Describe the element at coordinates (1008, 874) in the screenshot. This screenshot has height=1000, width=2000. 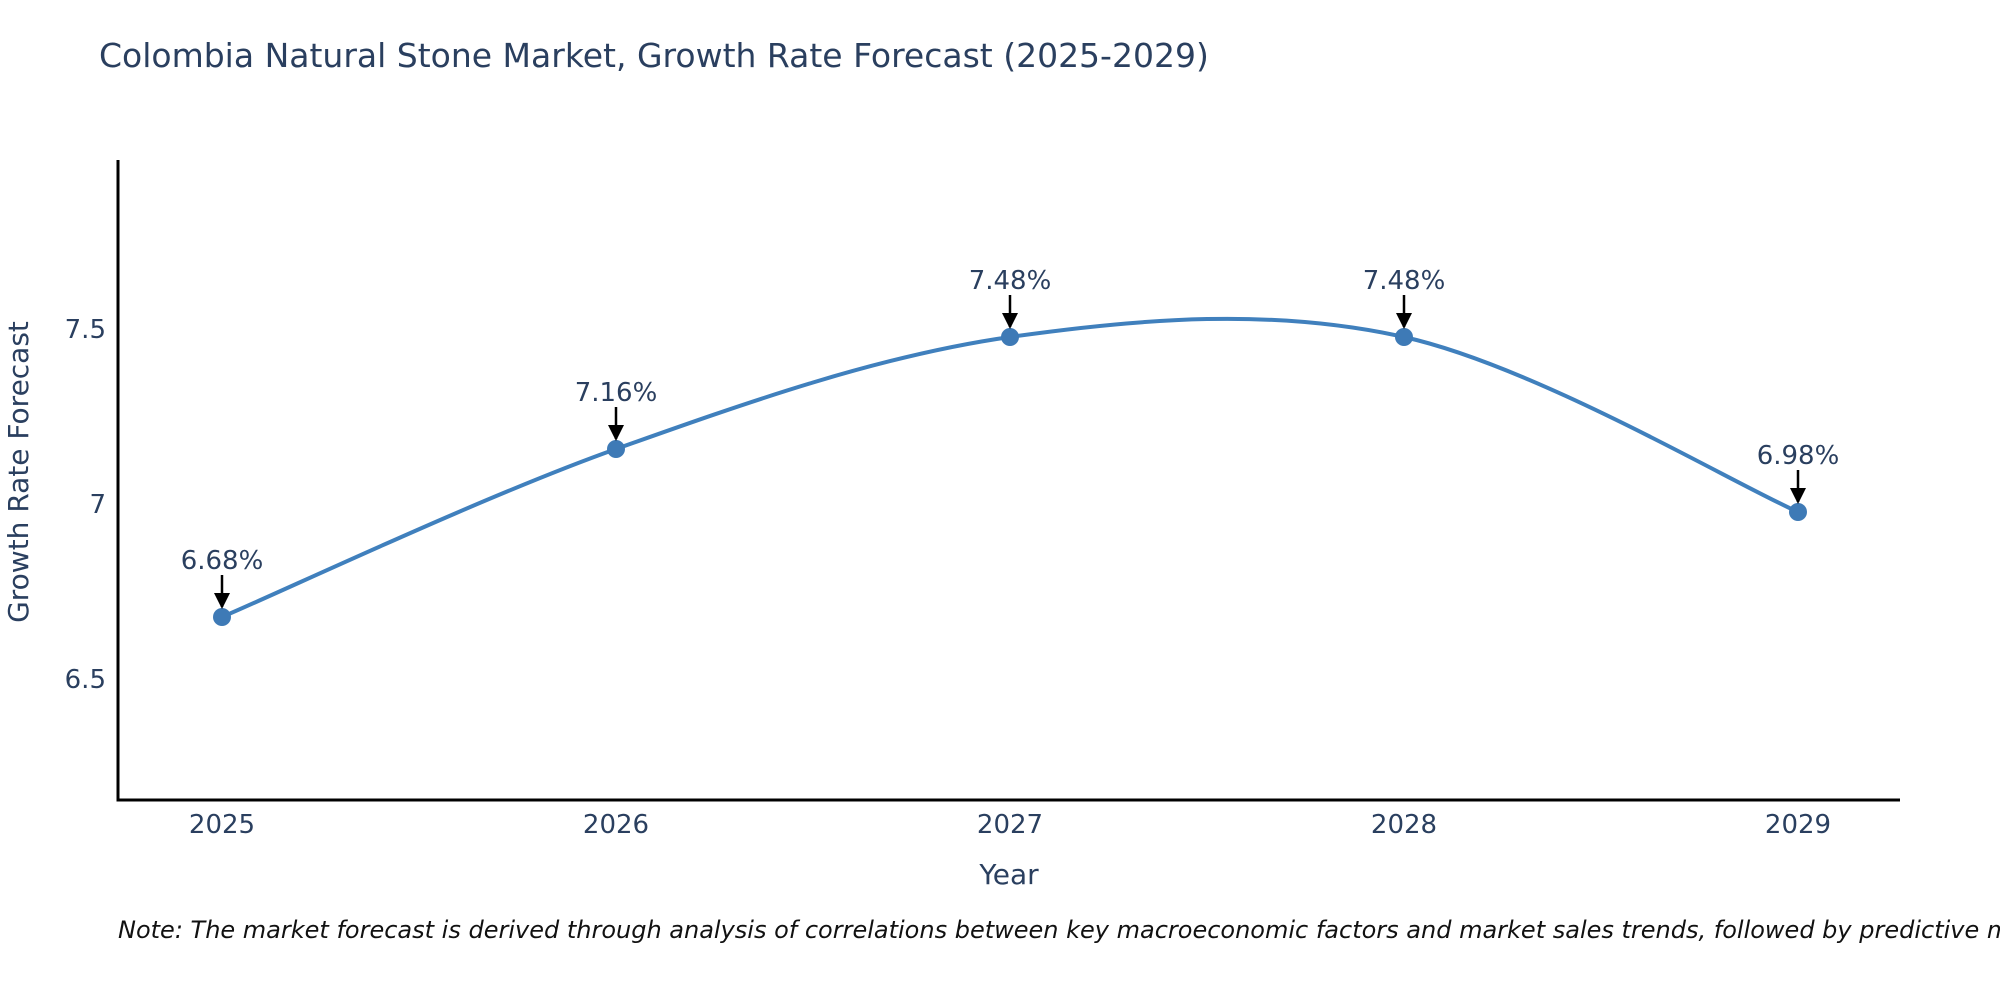
I see `x-axis-title: Year` at that location.